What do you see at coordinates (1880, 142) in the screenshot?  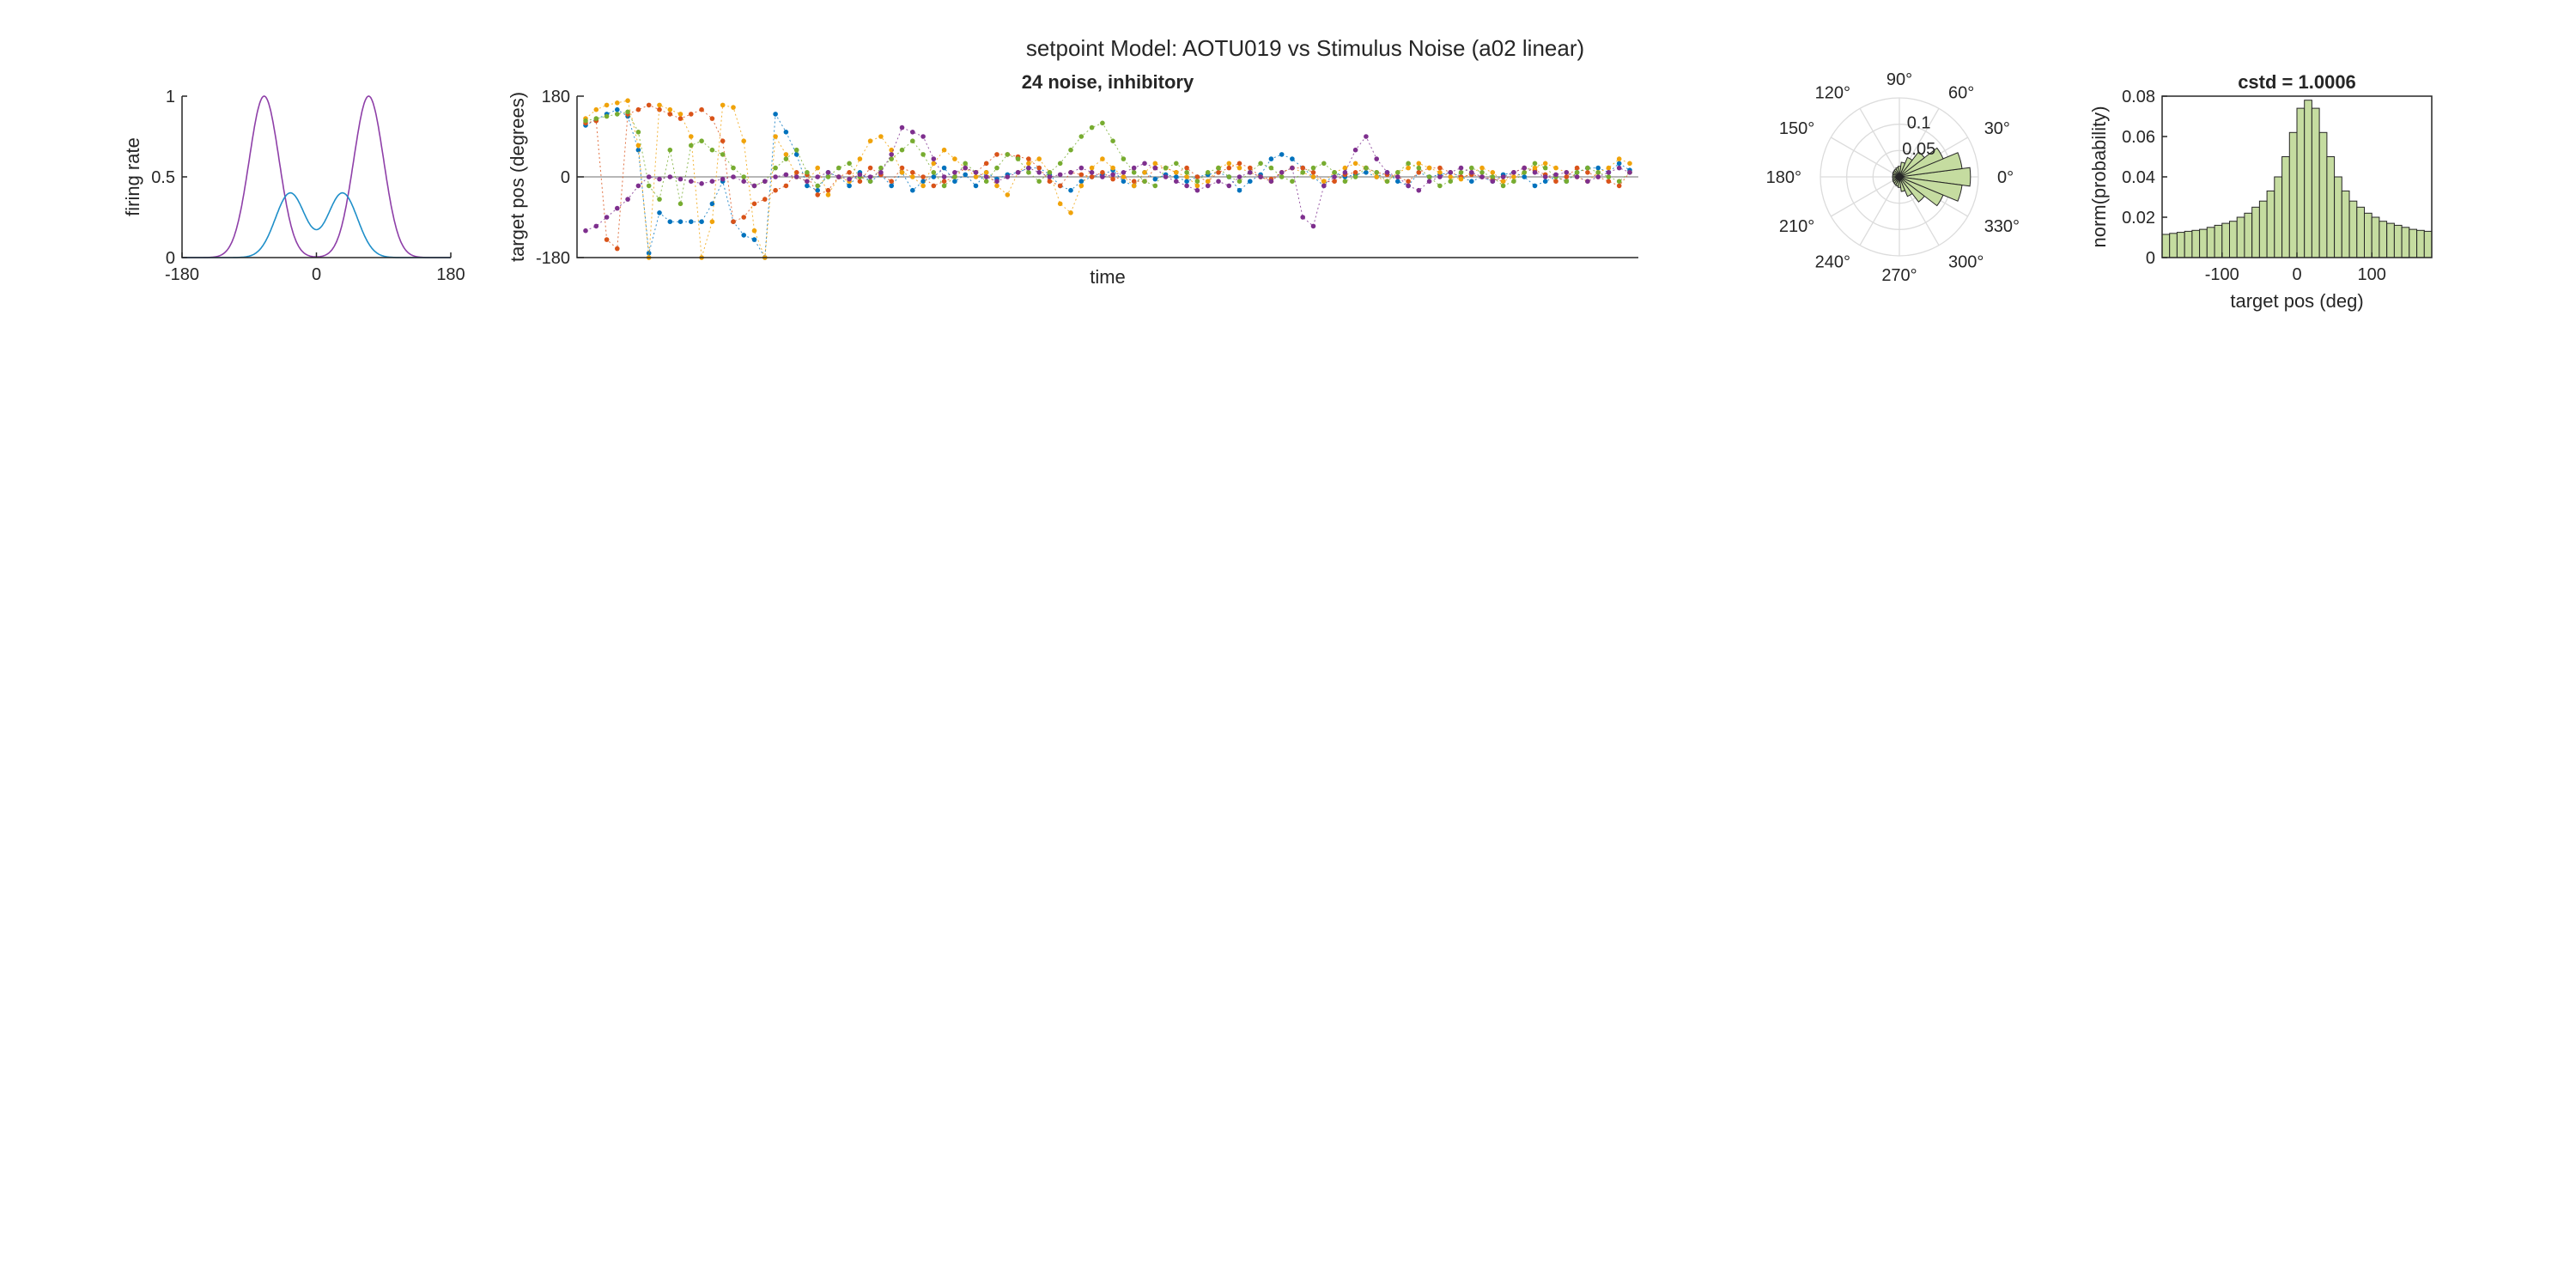 I see `rose-spoke` at bounding box center [1880, 142].